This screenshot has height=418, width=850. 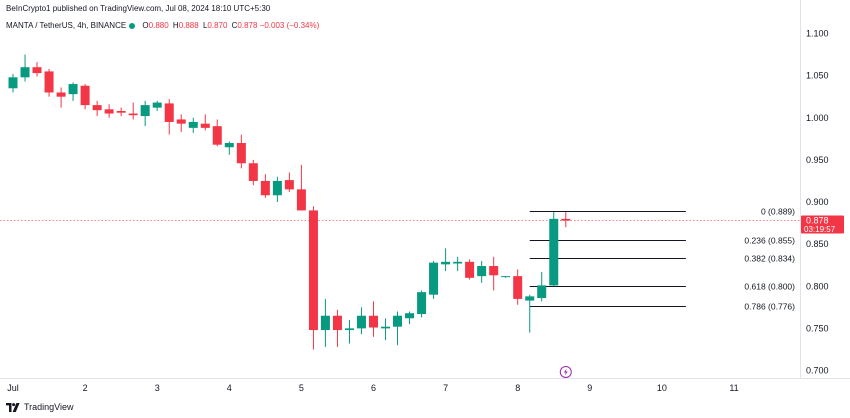 What do you see at coordinates (205, 25) in the screenshot?
I see `ohlc-key-l: L` at bounding box center [205, 25].